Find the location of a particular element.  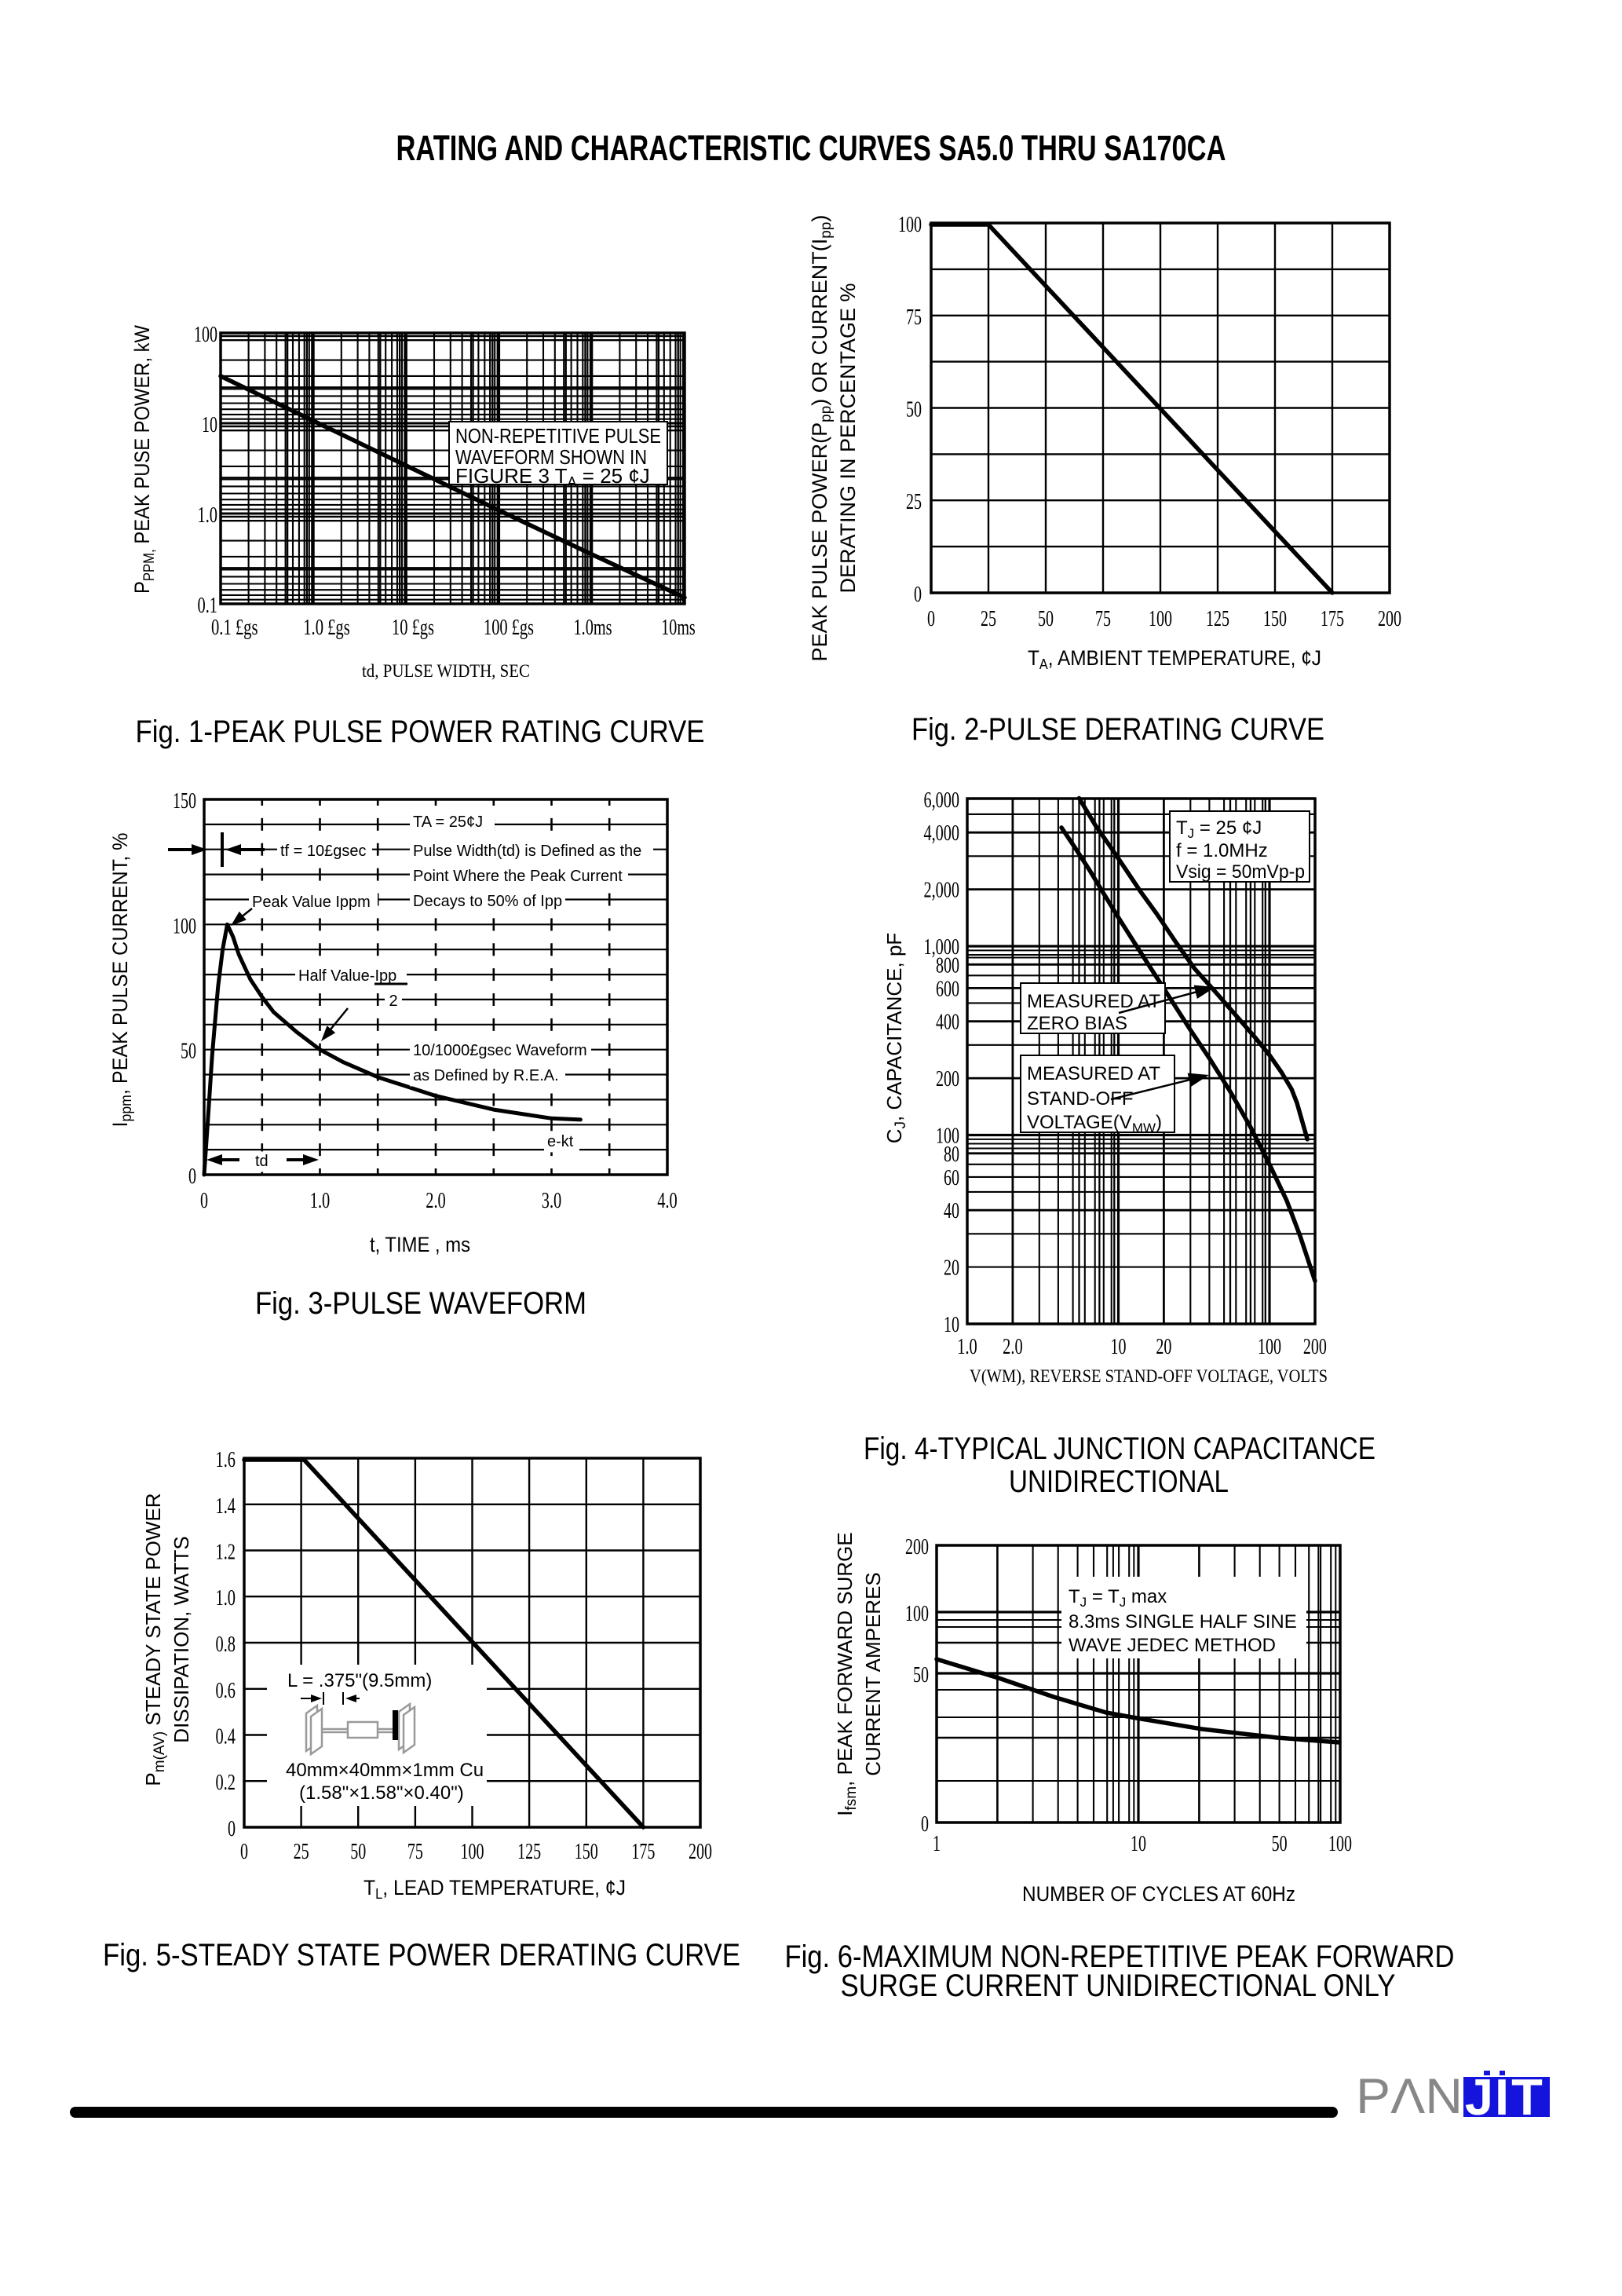

svg-text: WAVEFORM SHOWN IN is located at coordinates (551, 457).